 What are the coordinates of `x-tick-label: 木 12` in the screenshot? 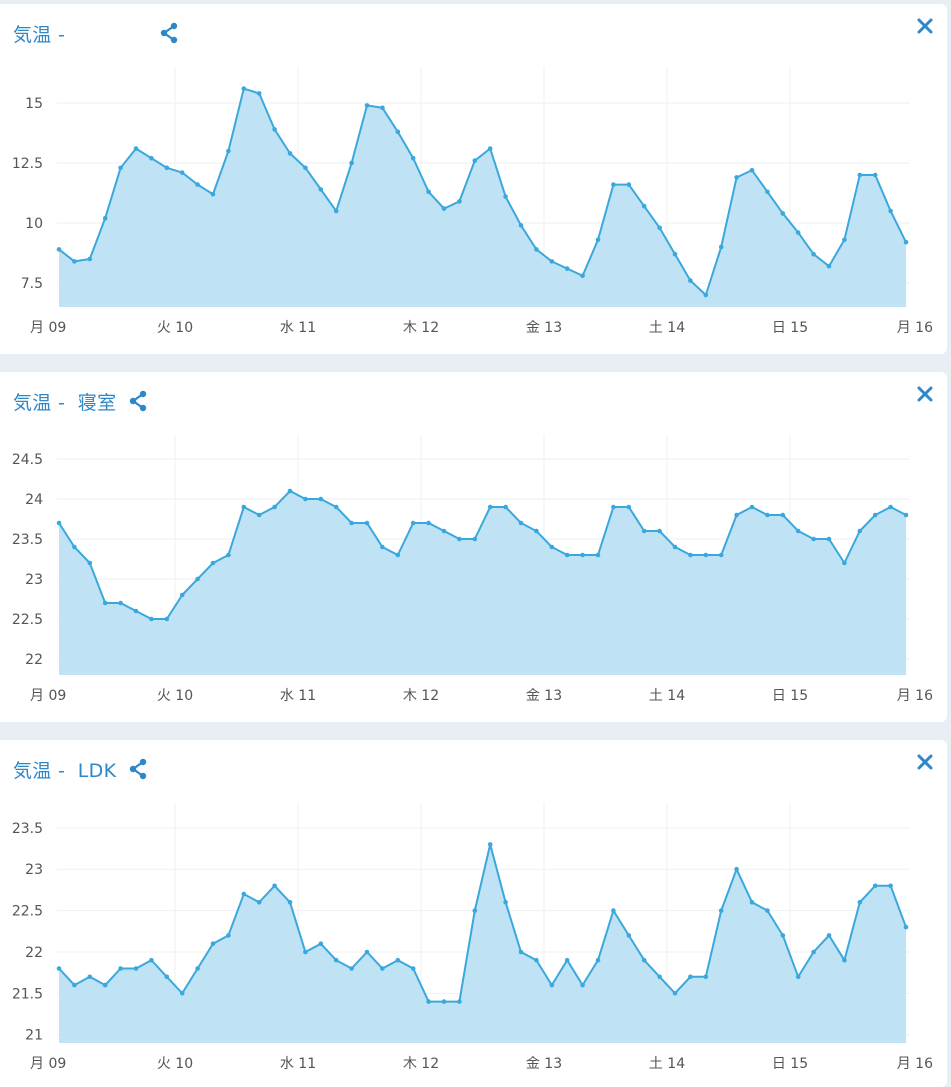 It's located at (421, 1064).